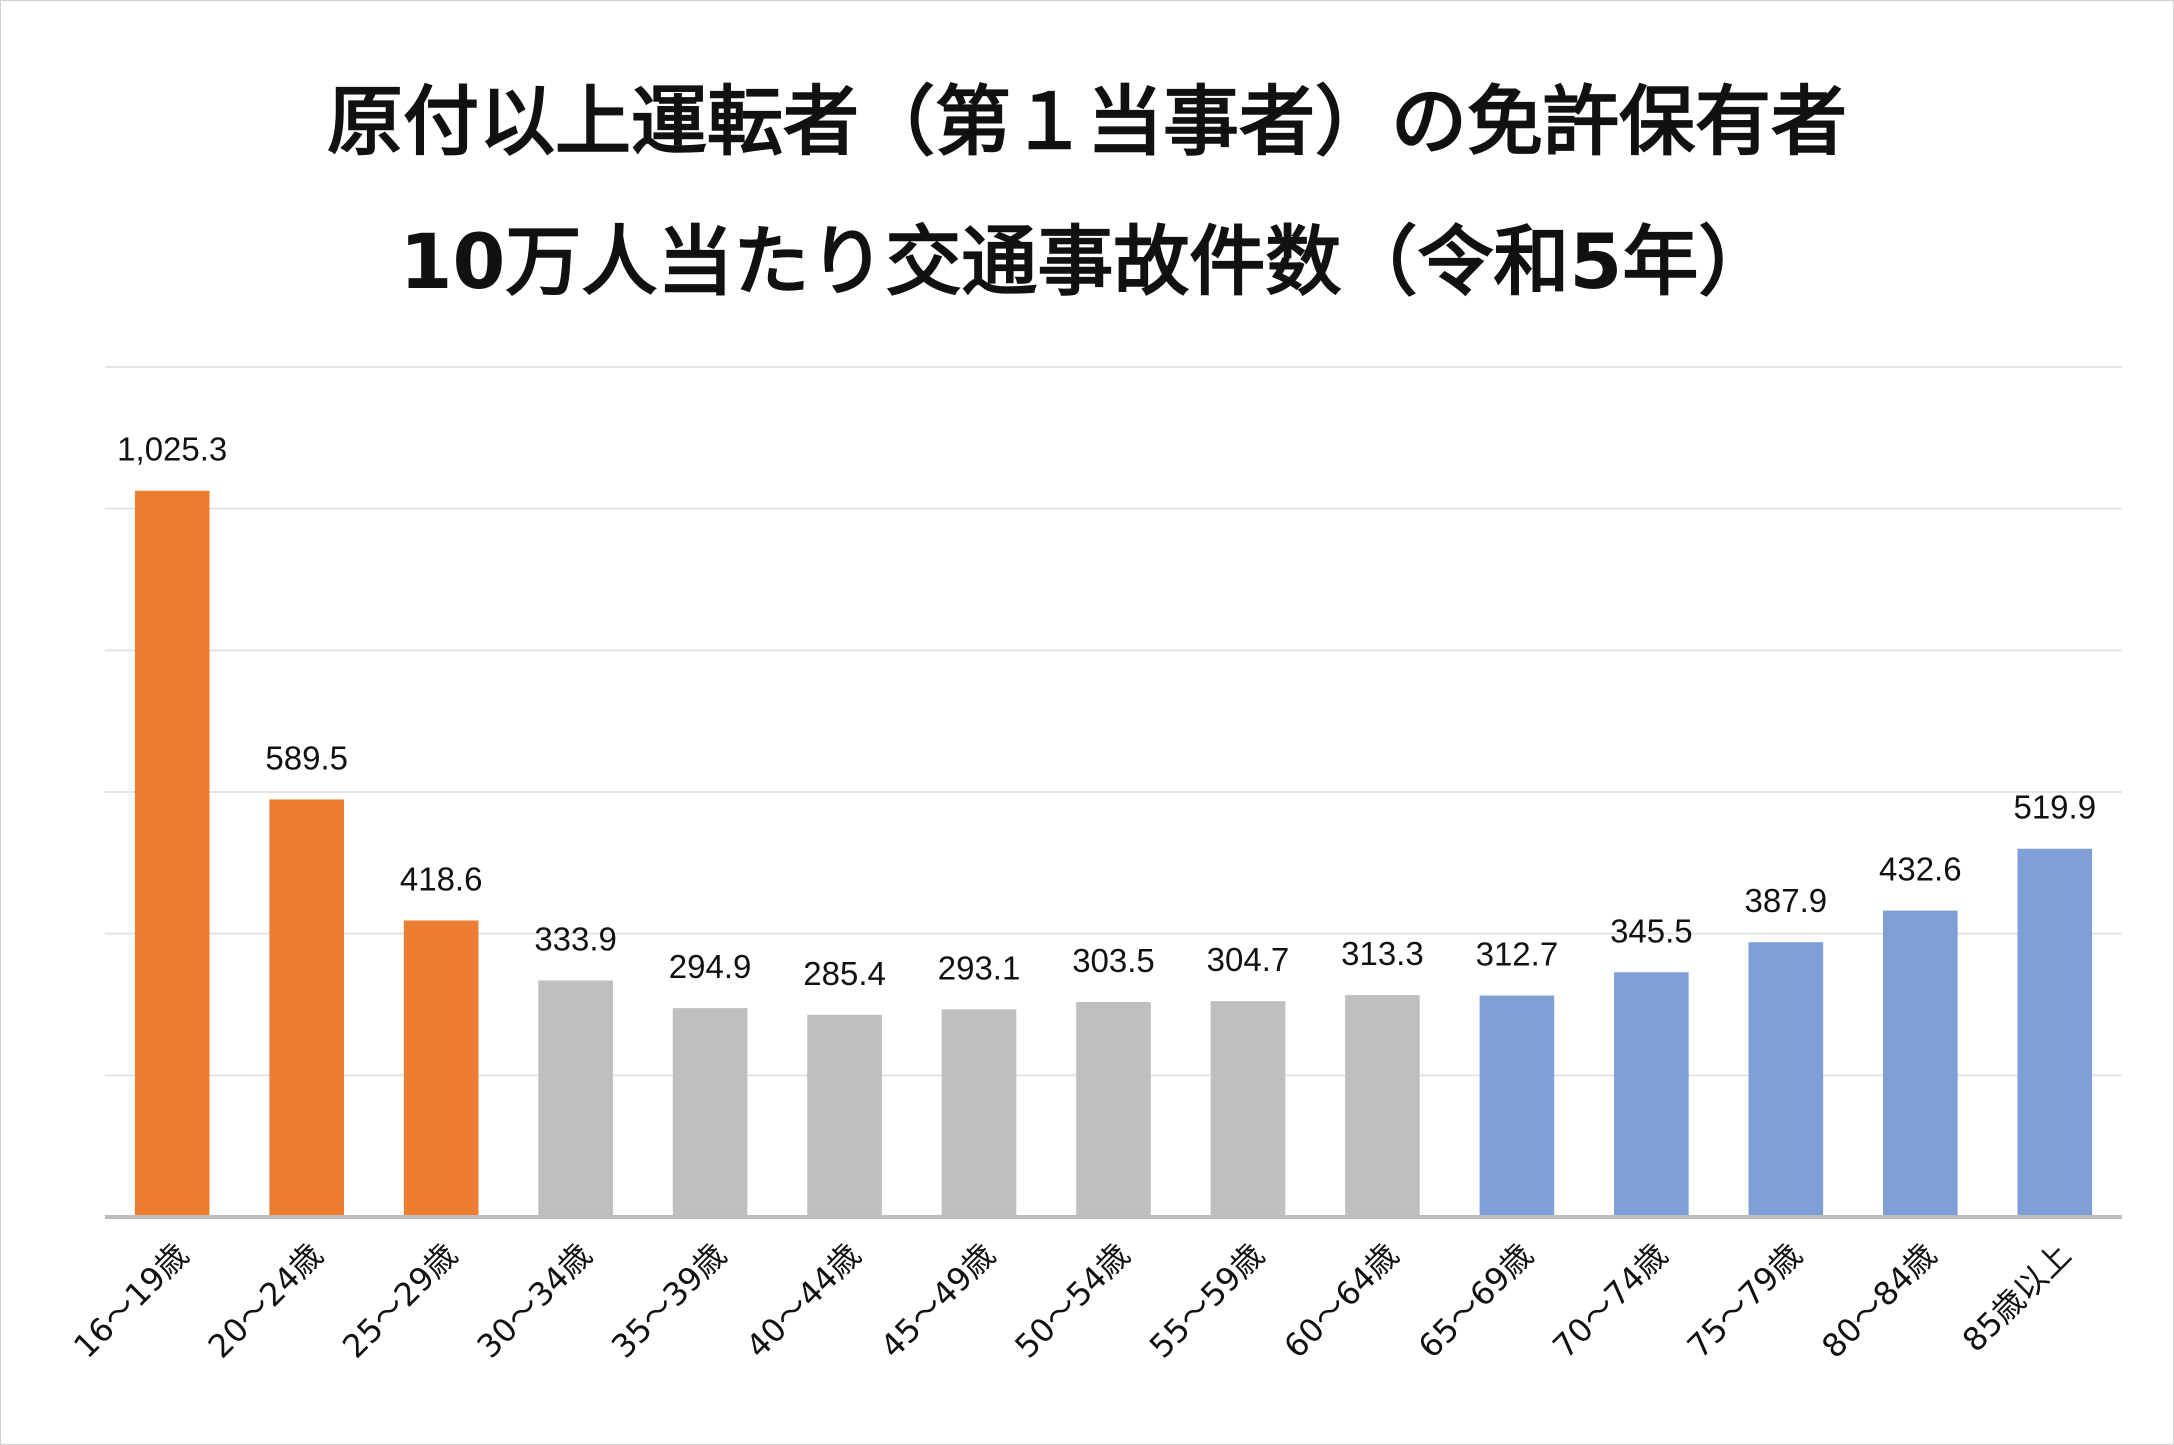 The width and height of the screenshot is (2174, 1445). I want to click on data-label: 294.9, so click(710, 966).